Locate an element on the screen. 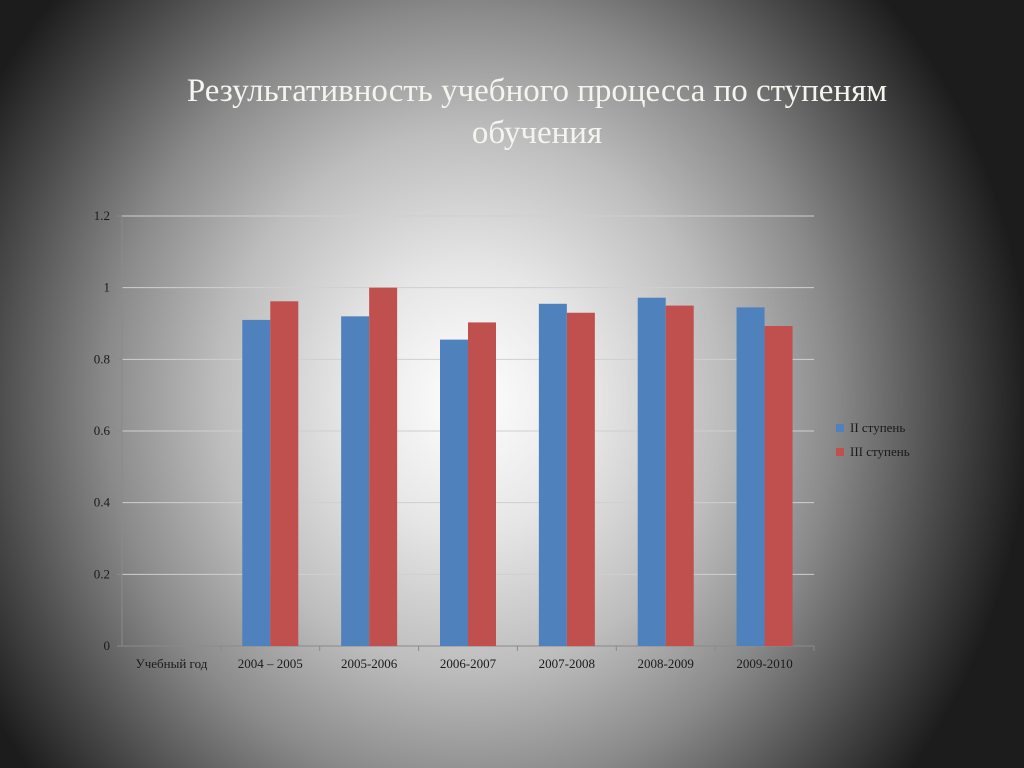 This screenshot has width=1024, height=768. legend-label: III ступень is located at coordinates (880, 451).